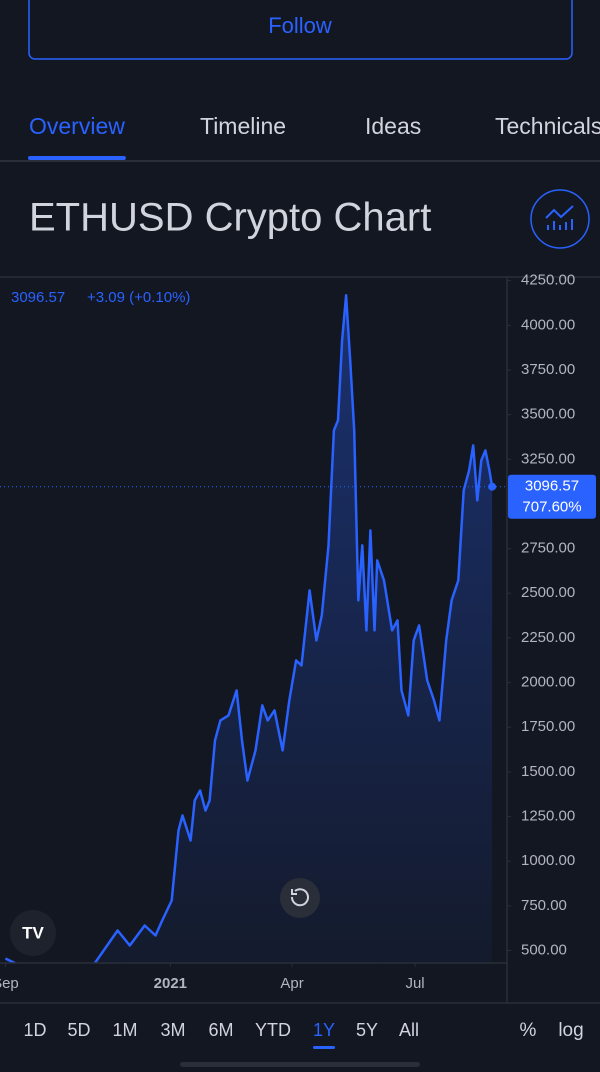  What do you see at coordinates (544, 905) in the screenshot?
I see `y-tick-label: 750.00` at bounding box center [544, 905].